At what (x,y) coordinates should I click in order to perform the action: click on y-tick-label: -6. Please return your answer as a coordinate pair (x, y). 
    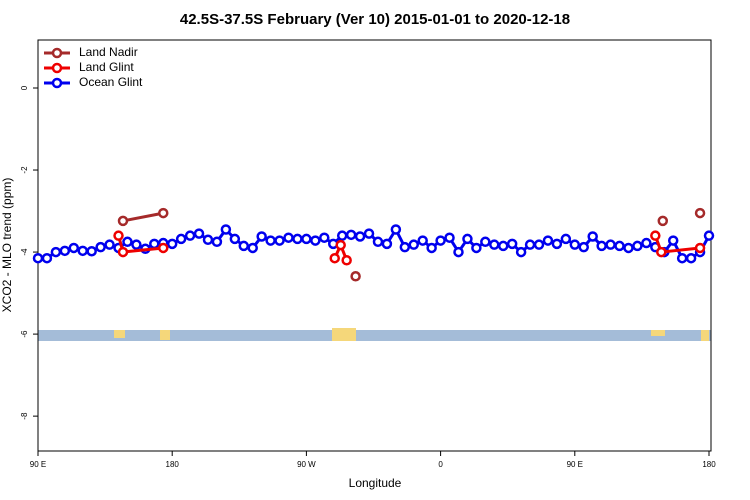
    Looking at the image, I should click on (24, 334).